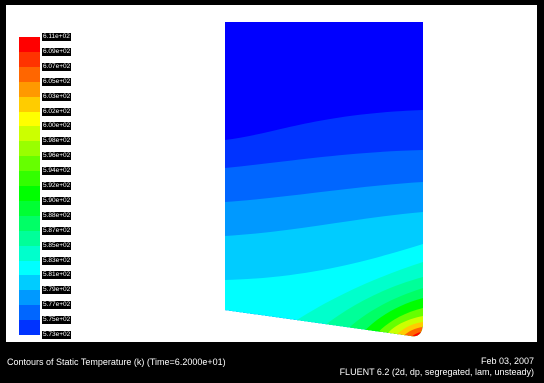  Describe the element at coordinates (57, 275) in the screenshot. I see `legend-label: 5.81e+02` at that location.